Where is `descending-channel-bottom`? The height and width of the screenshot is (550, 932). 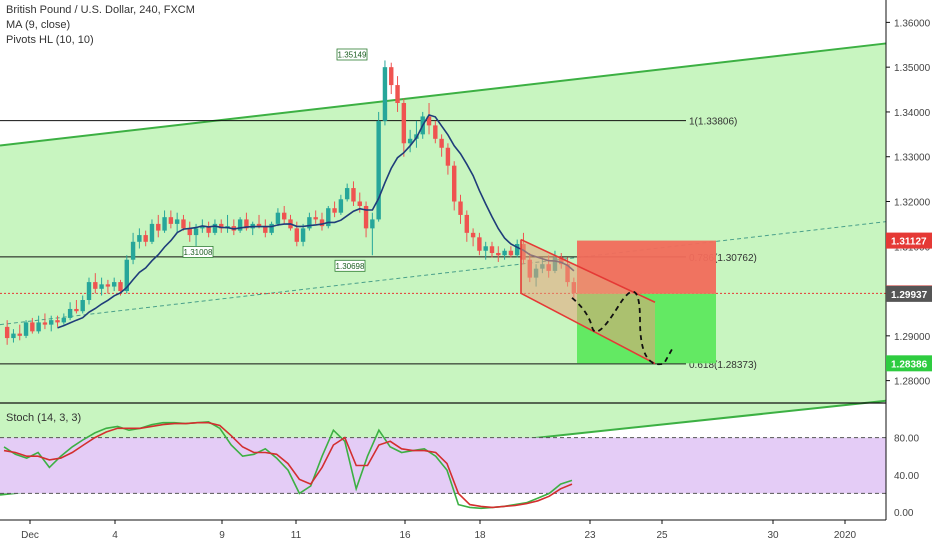
descending-channel-bottom is located at coordinates (588, 328).